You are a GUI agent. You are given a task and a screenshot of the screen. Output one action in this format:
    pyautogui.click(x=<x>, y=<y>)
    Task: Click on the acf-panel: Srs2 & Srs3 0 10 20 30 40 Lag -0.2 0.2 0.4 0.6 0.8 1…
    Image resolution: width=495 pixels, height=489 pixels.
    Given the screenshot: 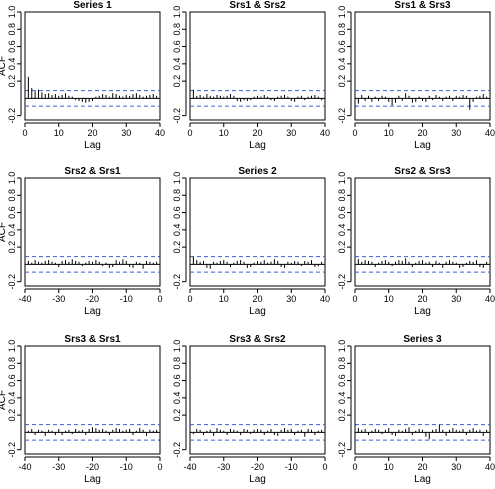 What is the action you would take?
    pyautogui.click(x=416, y=241)
    